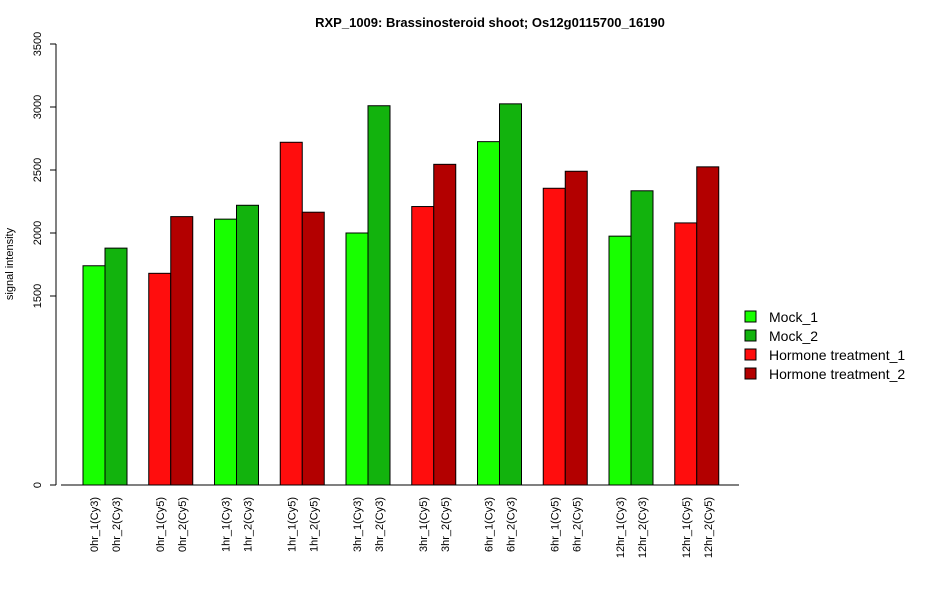 This screenshot has width=950, height=600. Describe the element at coordinates (643, 527) in the screenshot. I see `x-tick-label: 12hr_2(Cy3)` at that location.